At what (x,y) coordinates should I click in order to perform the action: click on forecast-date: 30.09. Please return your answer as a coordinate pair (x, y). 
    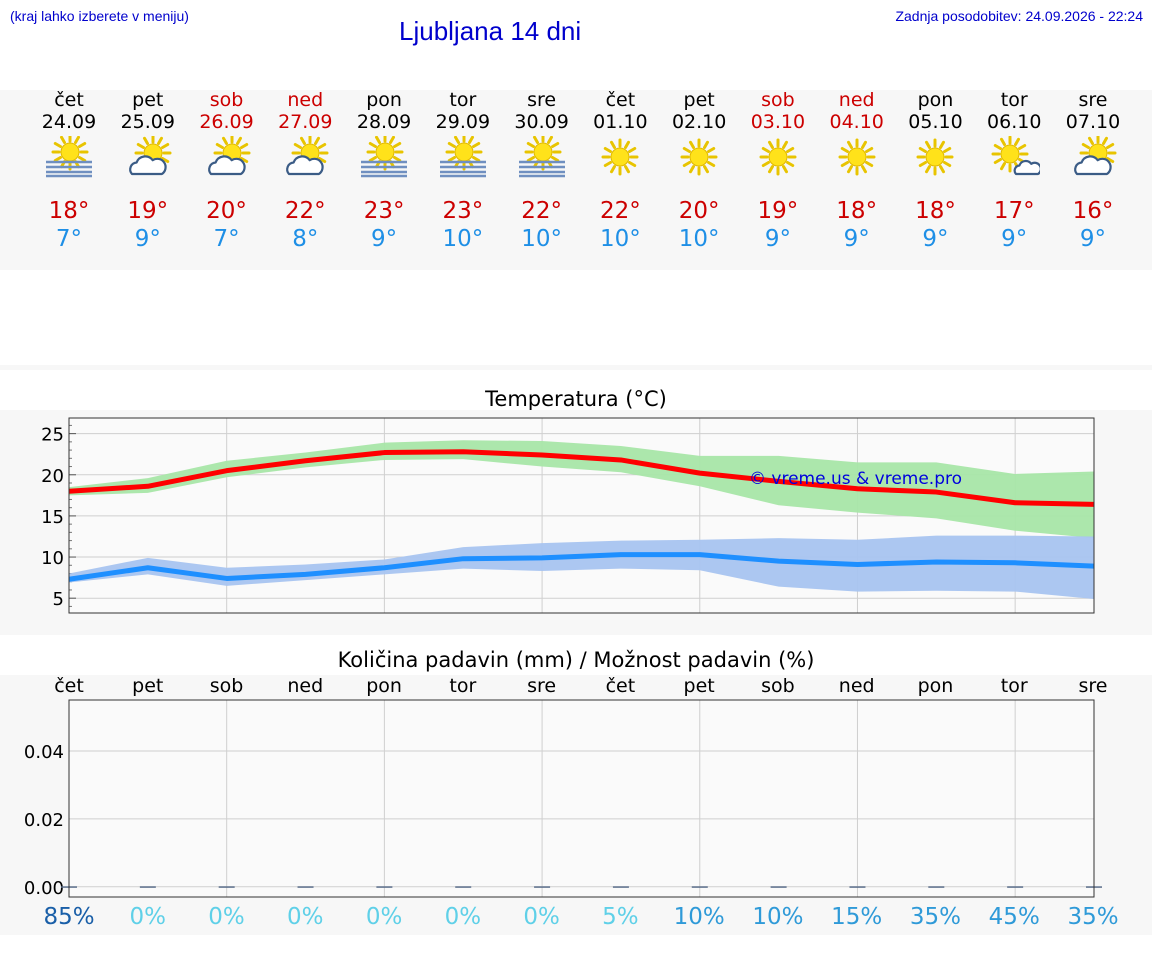
    Looking at the image, I should click on (541, 122).